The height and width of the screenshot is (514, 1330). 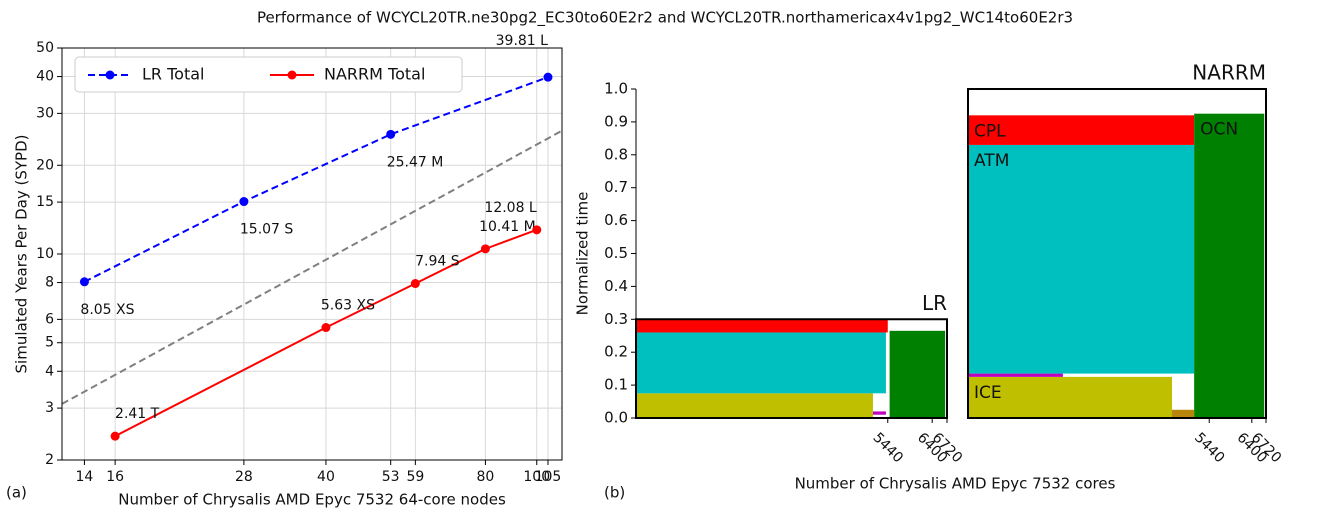 What do you see at coordinates (616, 220) in the screenshot?
I see `y-tick-label: 0.6` at bounding box center [616, 220].